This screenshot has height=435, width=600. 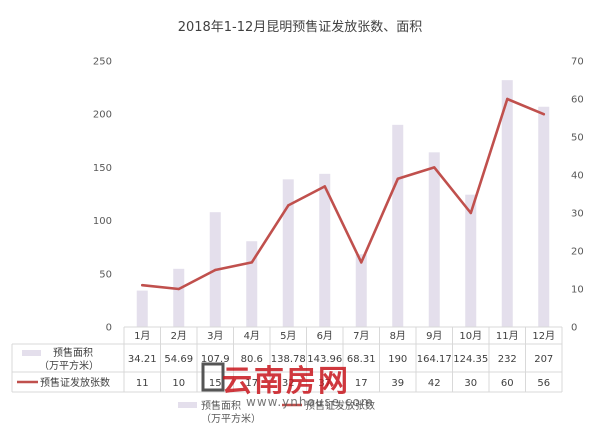 I want to click on left-axis-tick: 200, so click(x=102, y=115).